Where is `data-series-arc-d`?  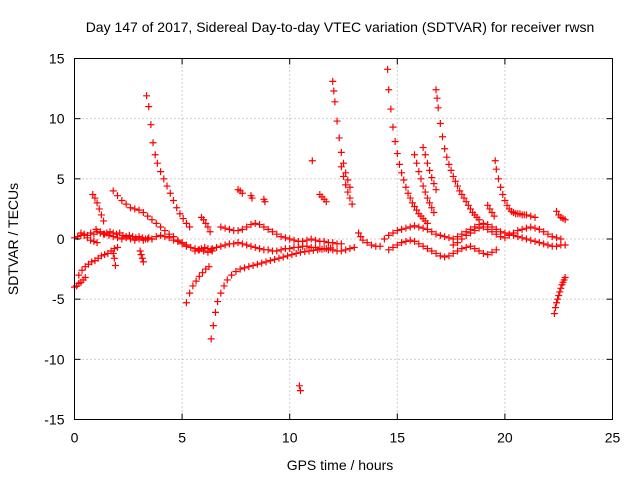
data-series-arc-d is located at coordinates (89, 238).